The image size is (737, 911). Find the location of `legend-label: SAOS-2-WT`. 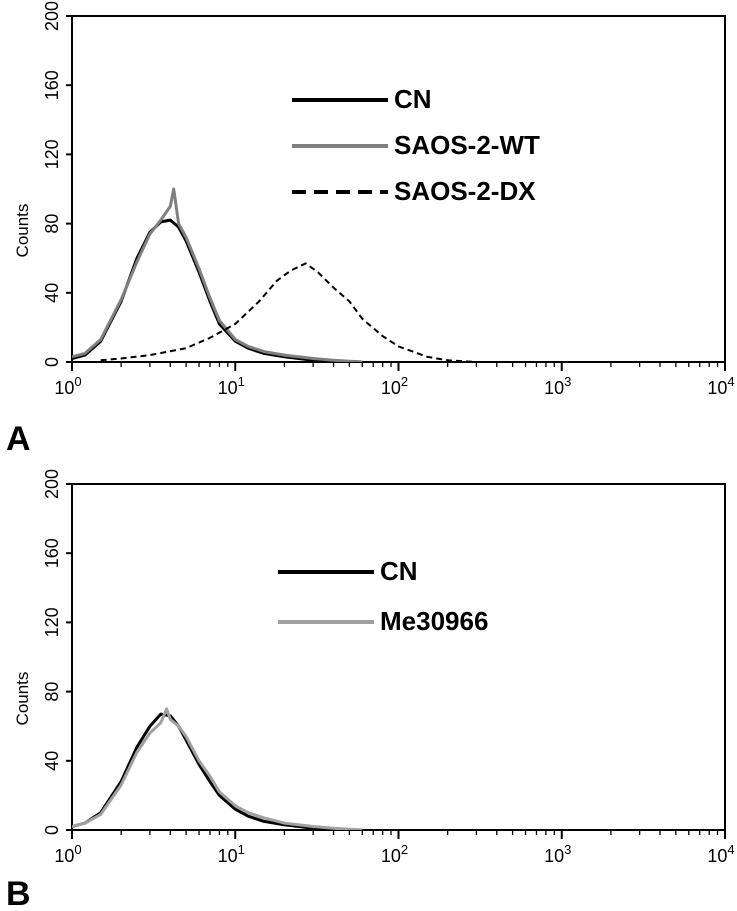

legend-label: SAOS-2-WT is located at coordinates (467, 145).